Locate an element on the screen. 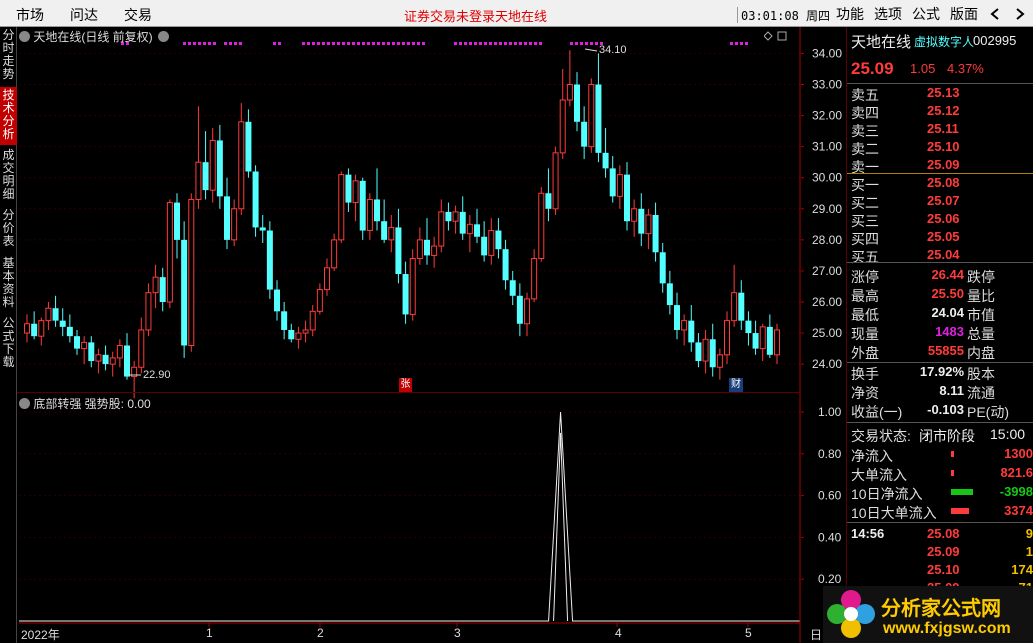  quote-header: 天地在线 虚拟数字人 002995 is located at coordinates (940, 41).